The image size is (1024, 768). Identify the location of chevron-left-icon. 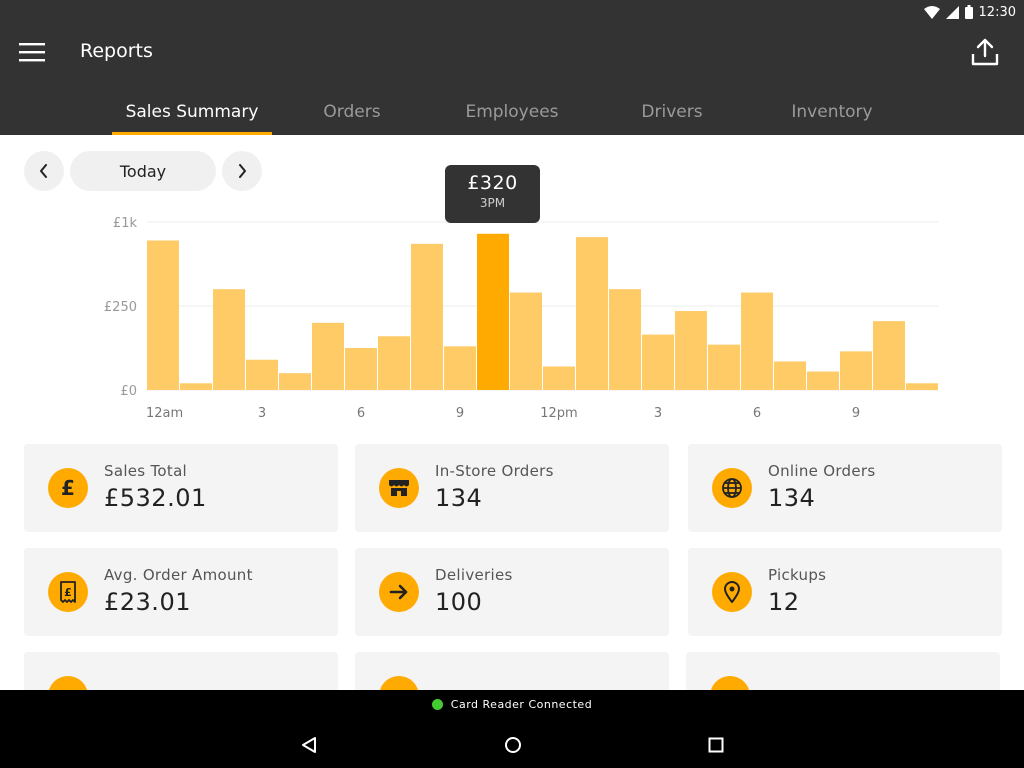
(43, 171).